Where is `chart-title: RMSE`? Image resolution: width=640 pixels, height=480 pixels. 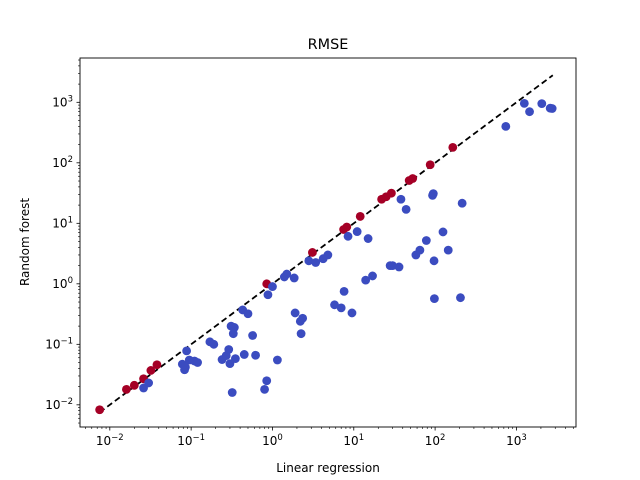 chart-title: RMSE is located at coordinates (328, 45).